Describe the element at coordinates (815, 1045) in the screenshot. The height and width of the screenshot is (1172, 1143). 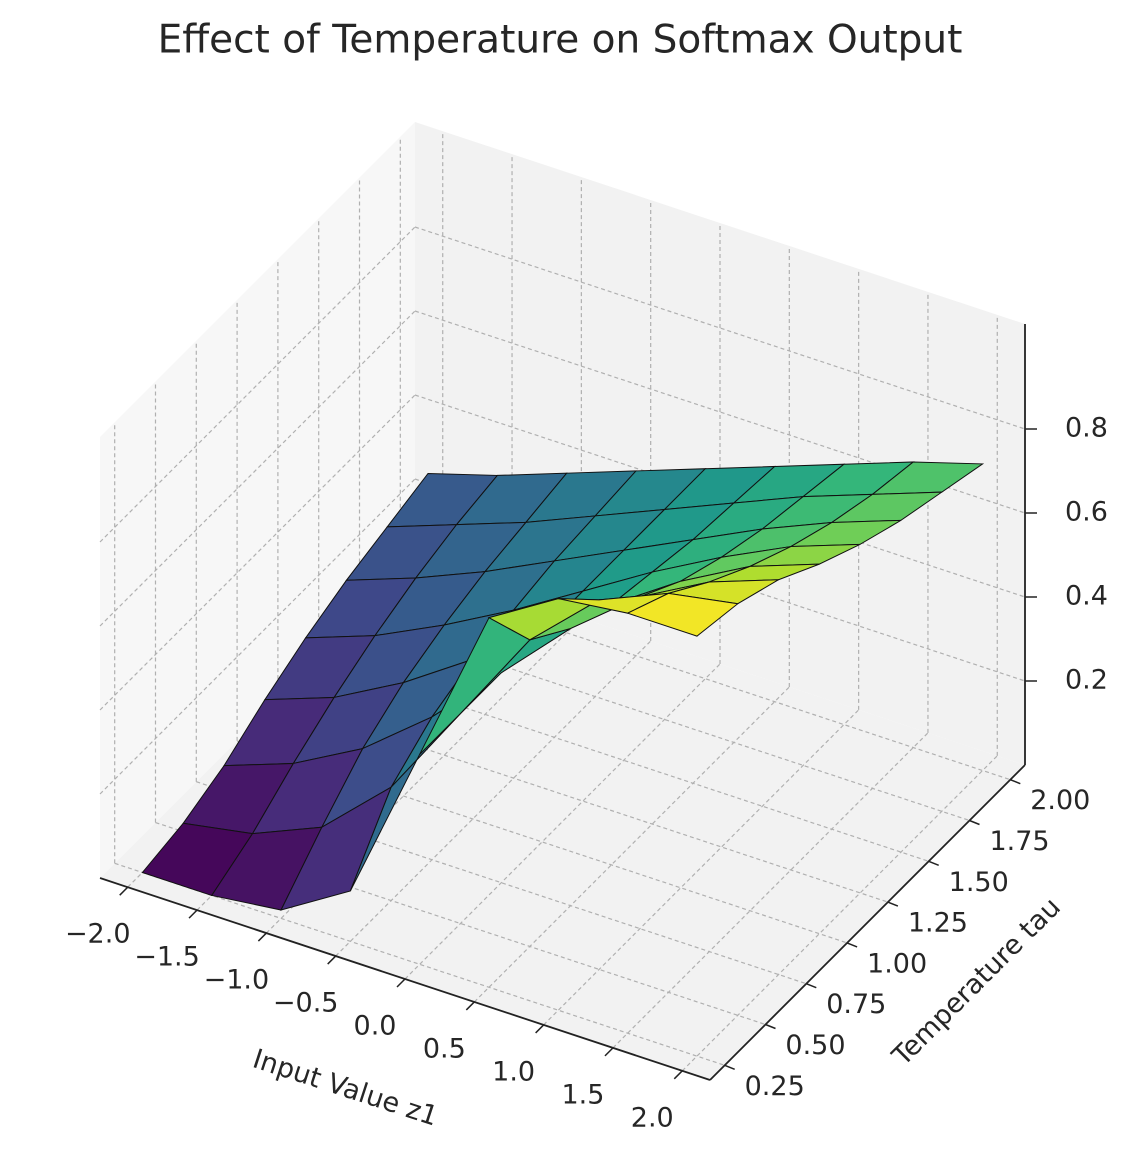
I see `y-tick-label: 0.50` at that location.